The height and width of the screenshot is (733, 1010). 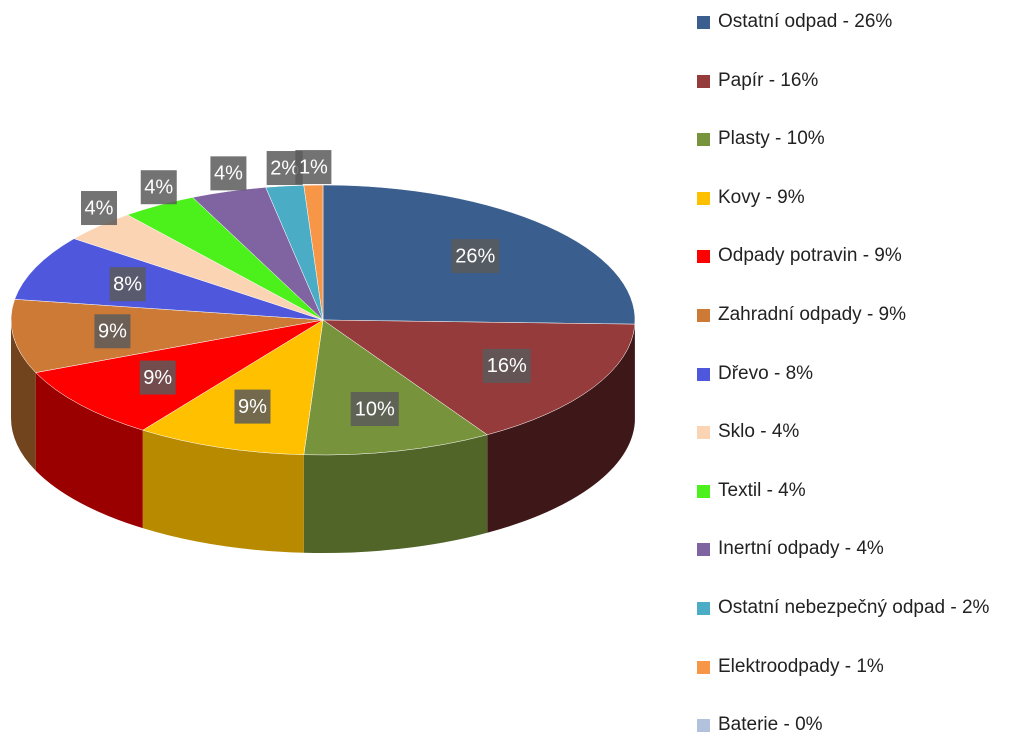 I want to click on data-label: 26%, so click(x=475, y=256).